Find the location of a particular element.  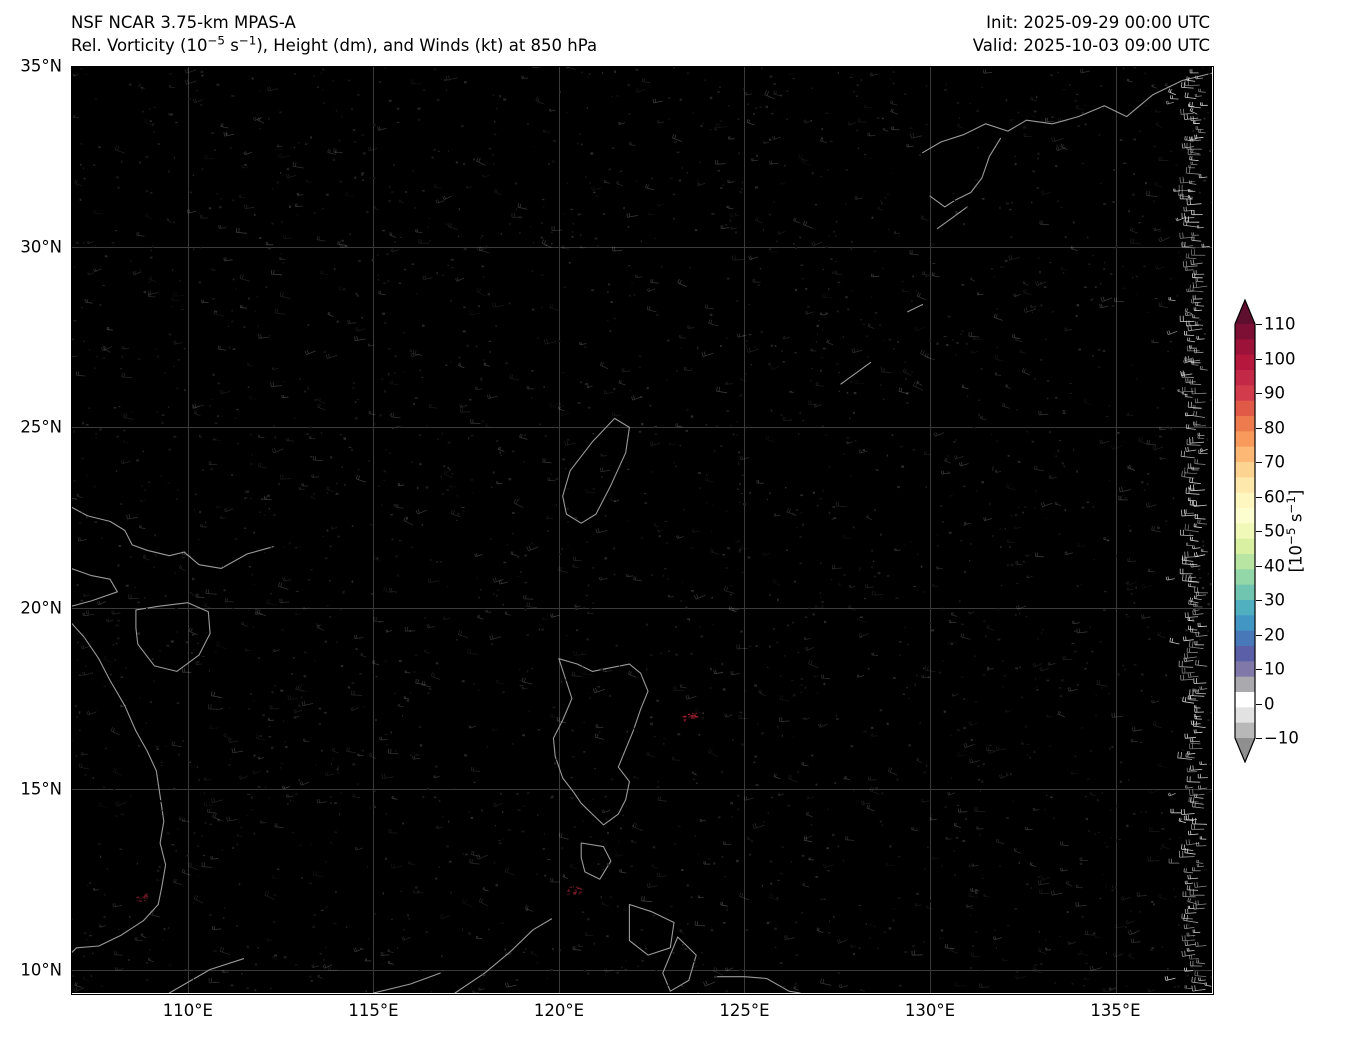

colorbar-gradient is located at coordinates (1245, 531).